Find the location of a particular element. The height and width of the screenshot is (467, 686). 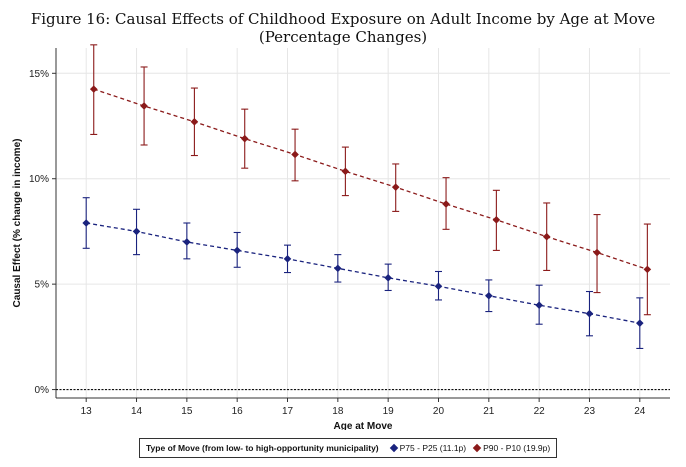

legend-label-p75-p25: P75 - P25 (11.1p) is located at coordinates (433, 448).